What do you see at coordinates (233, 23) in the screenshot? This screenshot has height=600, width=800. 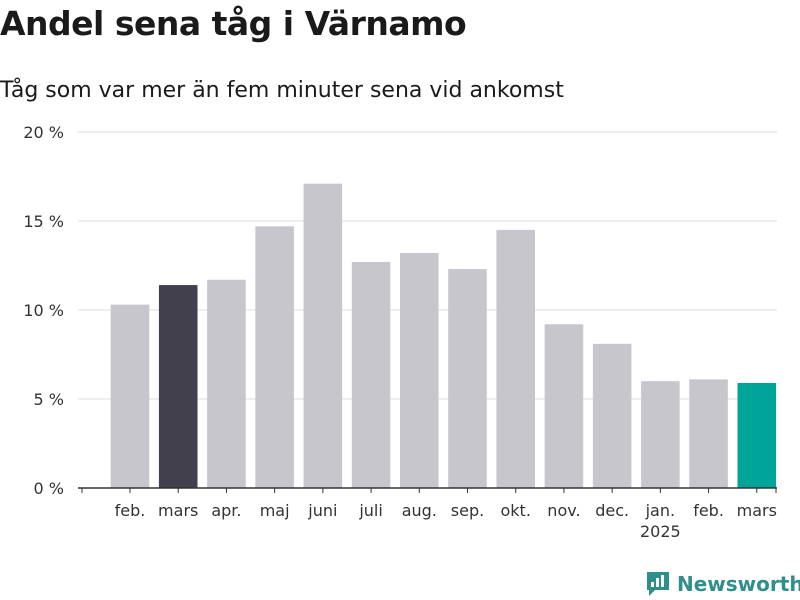 I see `chart-title: Andel sena tåg i Värnamo` at bounding box center [233, 23].